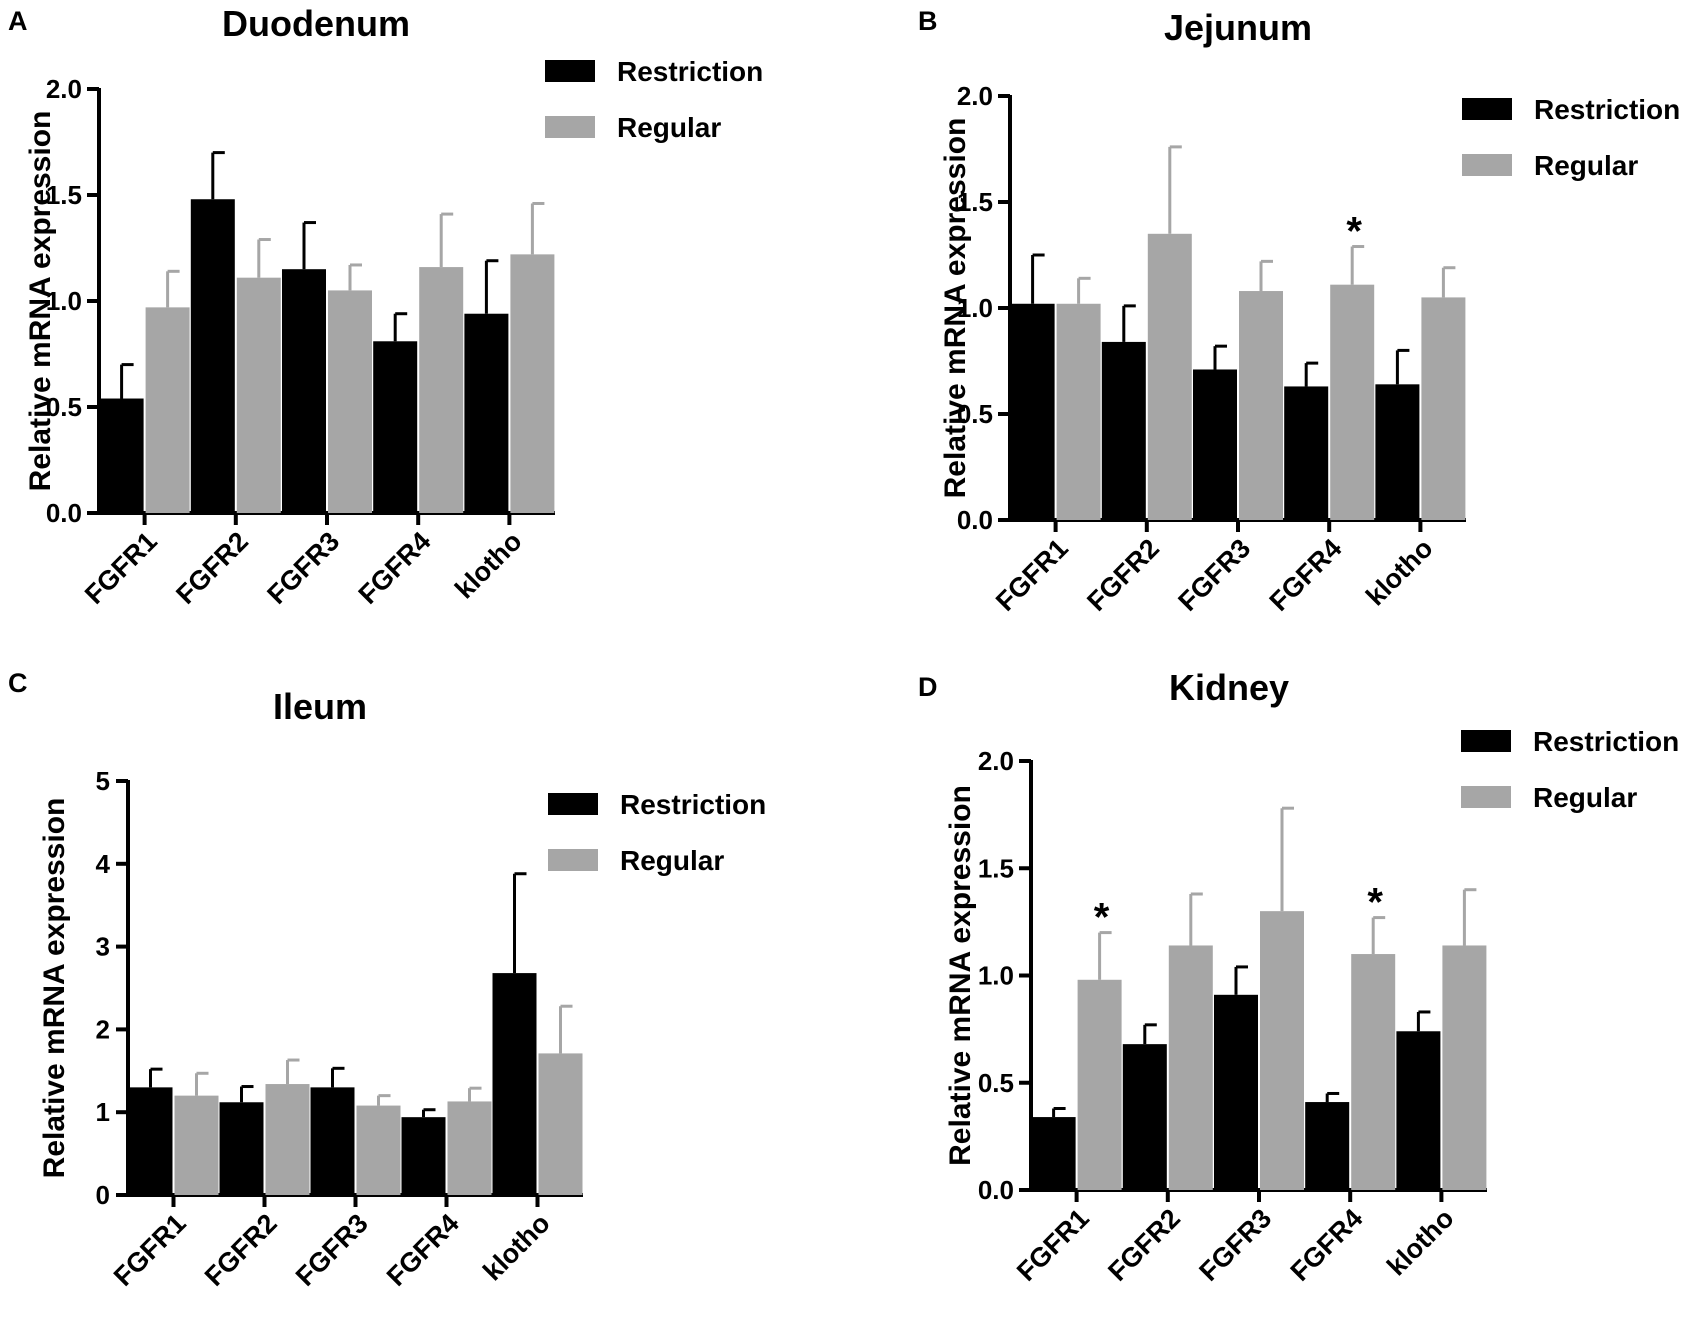 Image resolution: width=1700 pixels, height=1319 pixels. What do you see at coordinates (103, 1112) in the screenshot?
I see `y-tick-label: 1` at bounding box center [103, 1112].